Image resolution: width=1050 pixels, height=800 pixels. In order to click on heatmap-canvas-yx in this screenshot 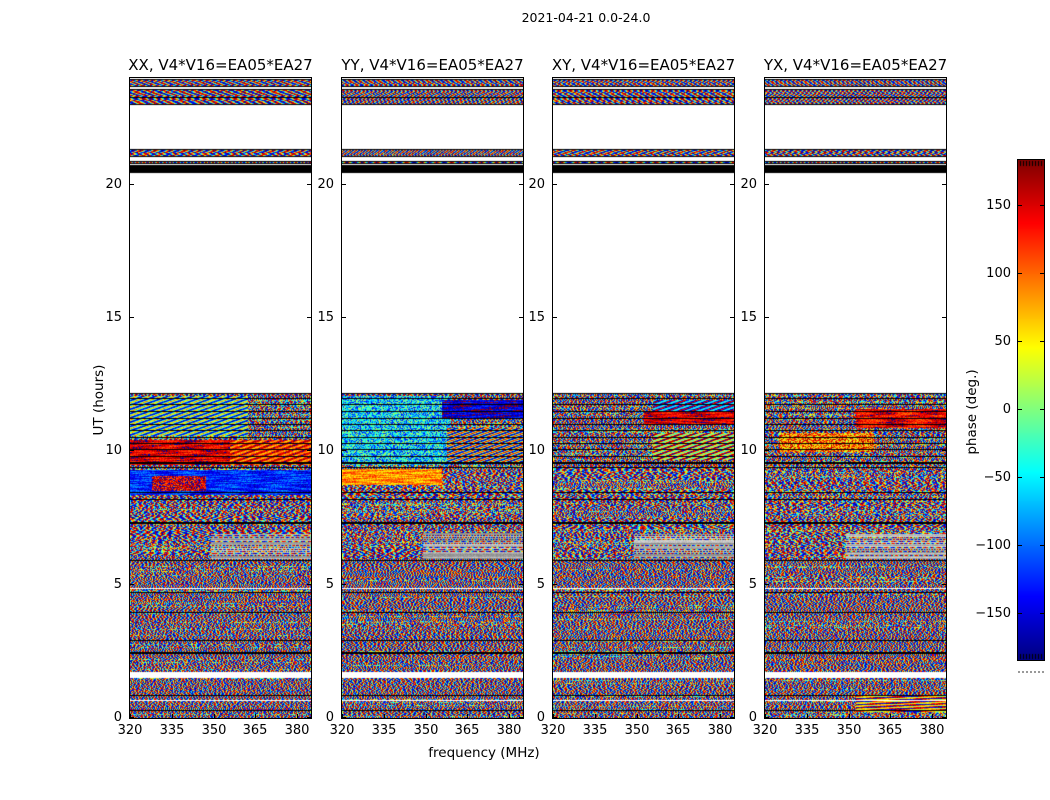, I will do `click(855, 398)`.